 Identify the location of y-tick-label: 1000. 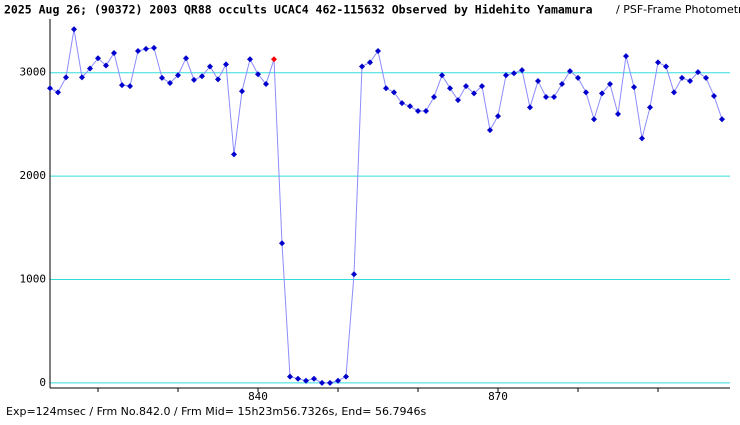
(33, 278).